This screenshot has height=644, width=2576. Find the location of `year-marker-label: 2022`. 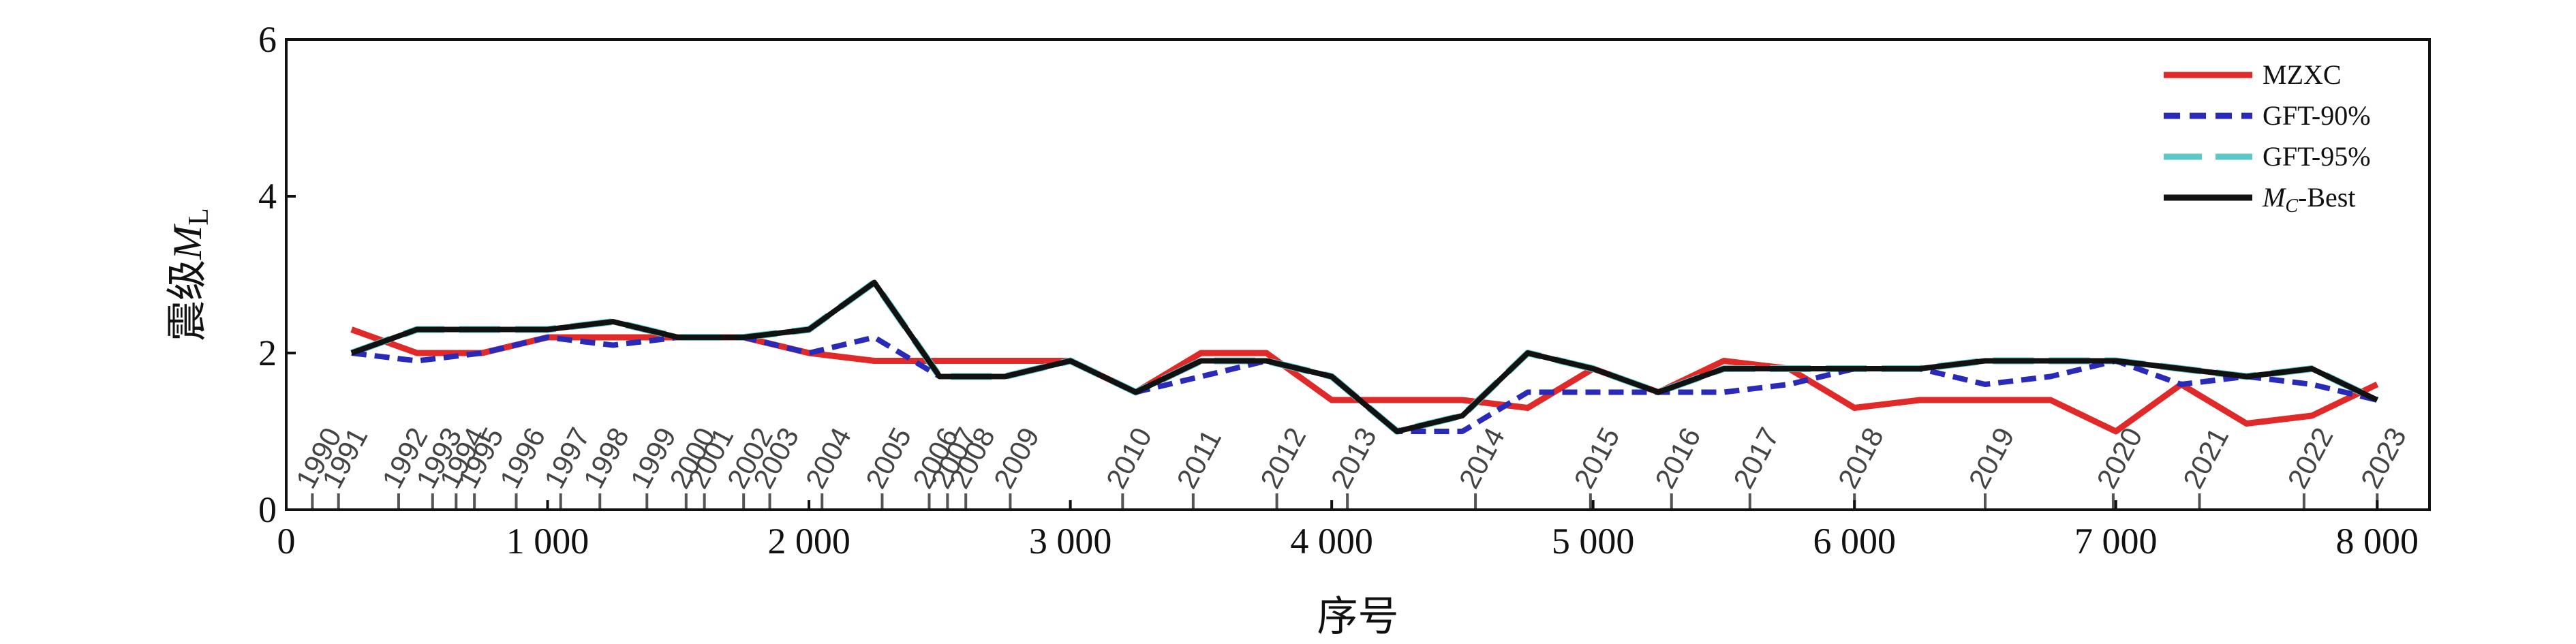

year-marker-label: 2022 is located at coordinates (2310, 458).